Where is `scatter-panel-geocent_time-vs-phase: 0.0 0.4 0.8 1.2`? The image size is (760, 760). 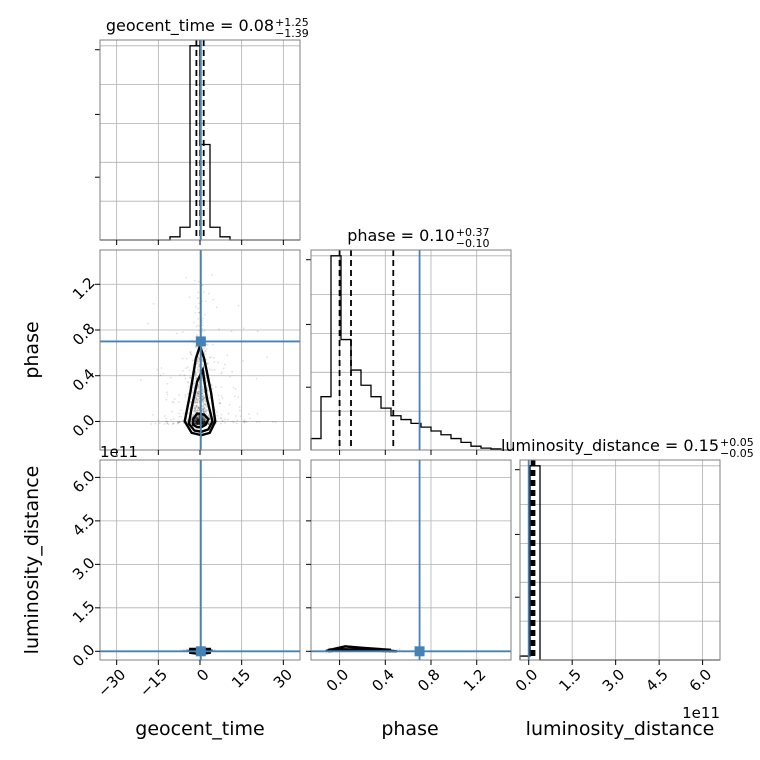 scatter-panel-geocent_time-vs-phase: 0.0 0.4 0.8 1.2 is located at coordinates (185, 352).